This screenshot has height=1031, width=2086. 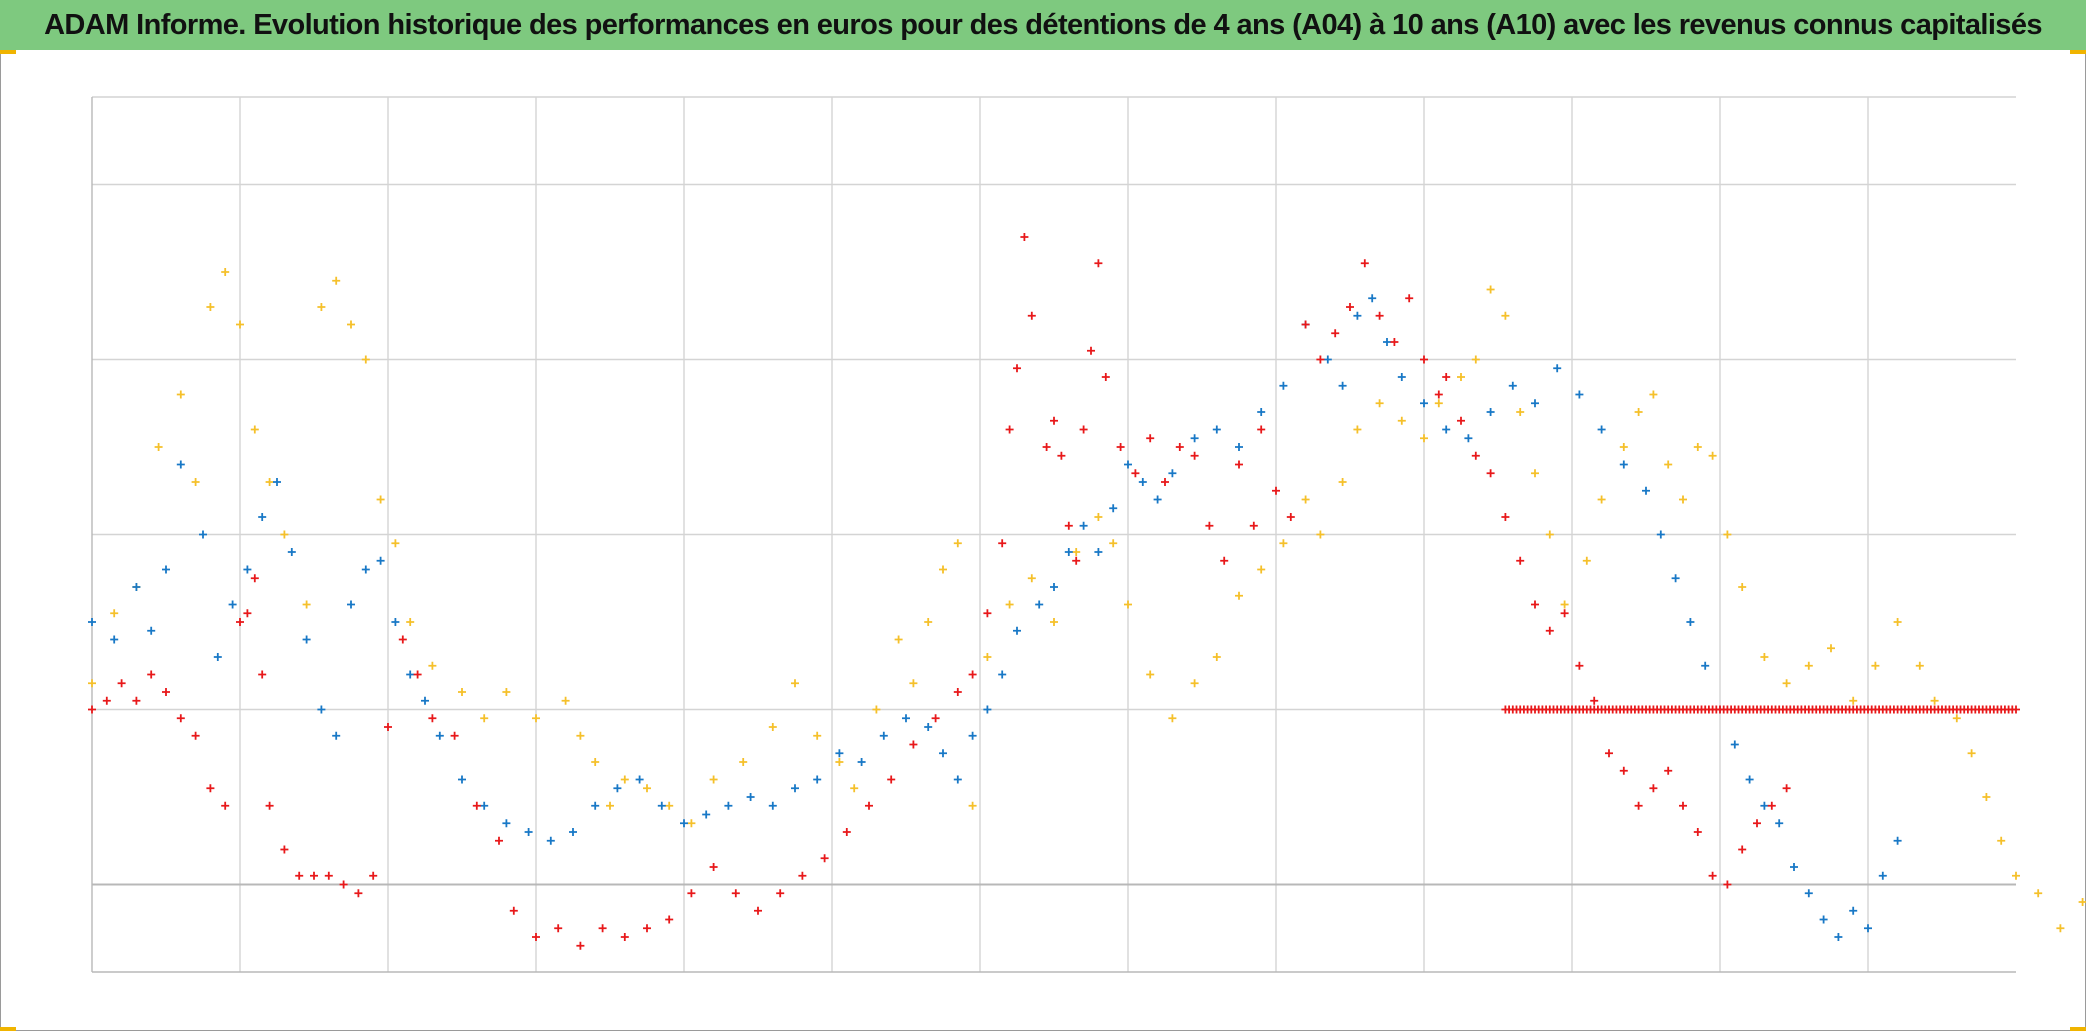 What do you see at coordinates (8, 1029) in the screenshot?
I see `corner-mark-bottom-left` at bounding box center [8, 1029].